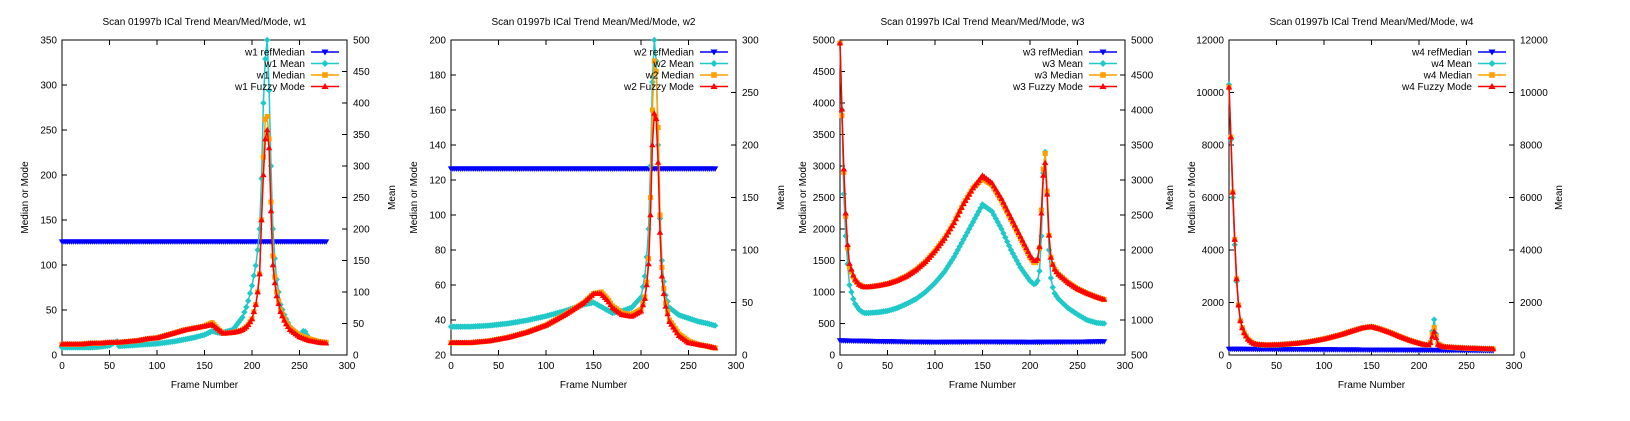 The image size is (1630, 421). I want to click on y-tick-label: 80, so click(441, 251).